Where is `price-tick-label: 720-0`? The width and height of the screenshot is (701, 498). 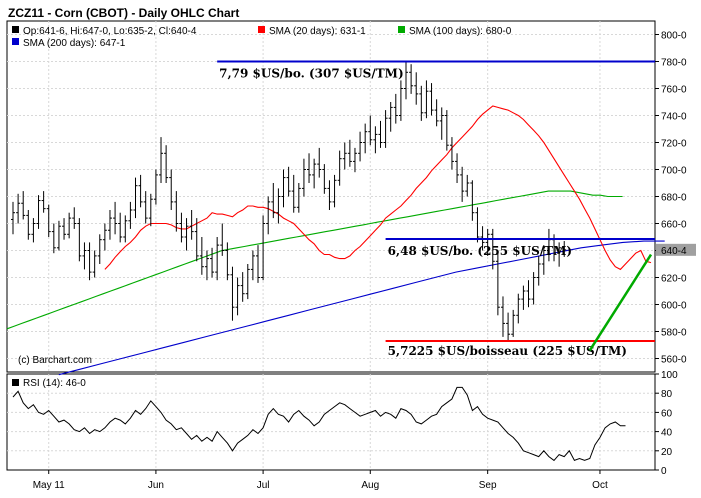
price-tick-label: 720-0 is located at coordinates (674, 144).